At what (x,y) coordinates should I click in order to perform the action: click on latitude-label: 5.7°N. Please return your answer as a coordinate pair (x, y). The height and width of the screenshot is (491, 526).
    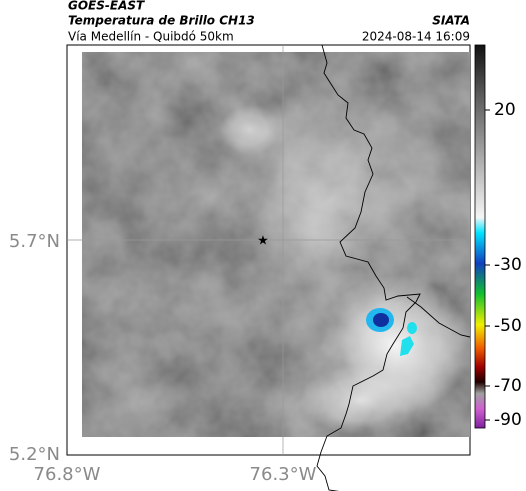
    Looking at the image, I should click on (34, 241).